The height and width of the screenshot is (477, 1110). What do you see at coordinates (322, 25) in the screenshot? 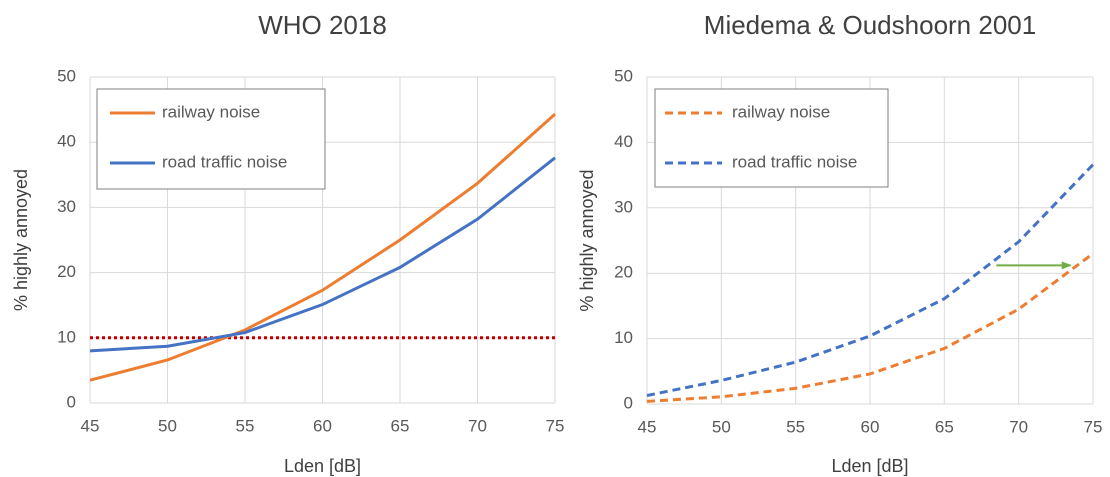
I see `chart-title: WHO 2018` at bounding box center [322, 25].